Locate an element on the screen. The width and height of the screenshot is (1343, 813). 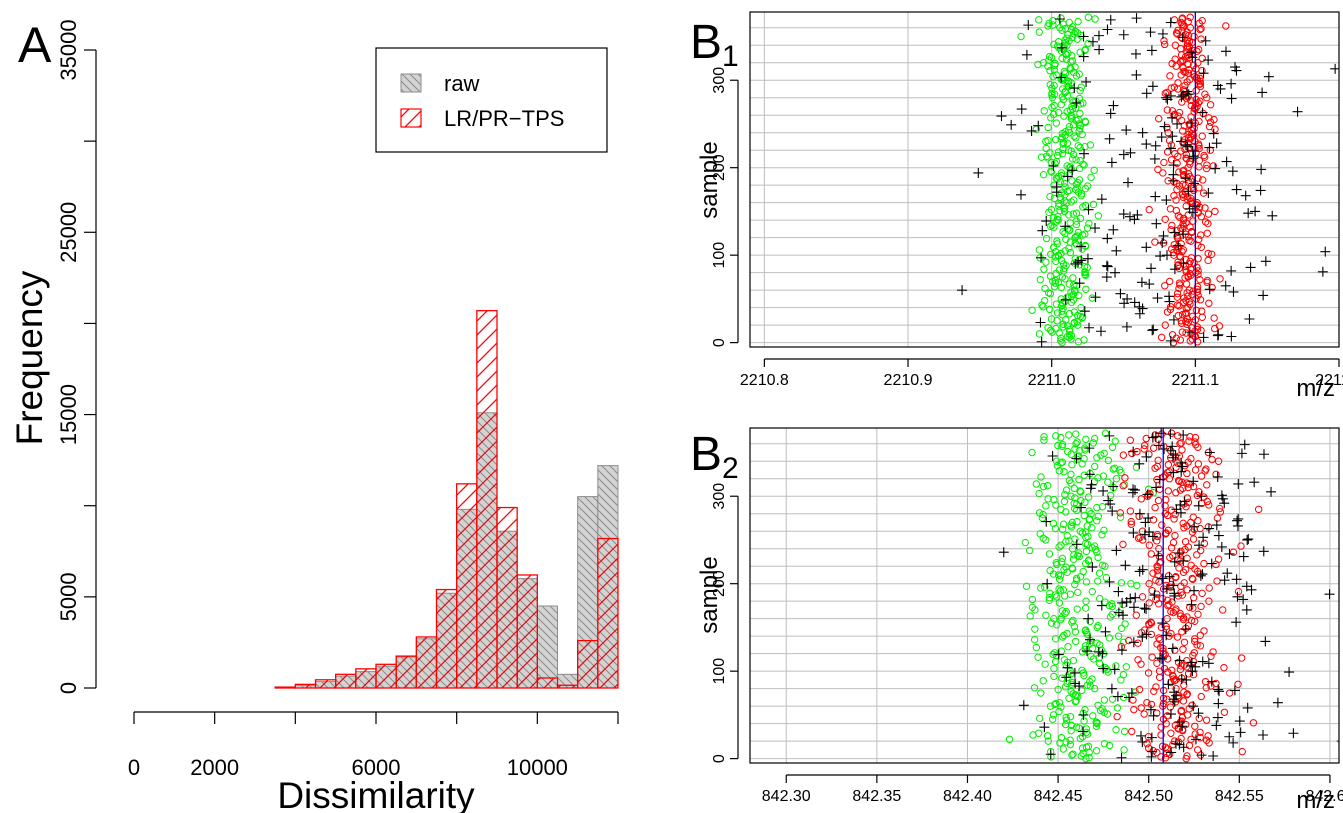
panel-label-a: A is located at coordinates (35, 45).